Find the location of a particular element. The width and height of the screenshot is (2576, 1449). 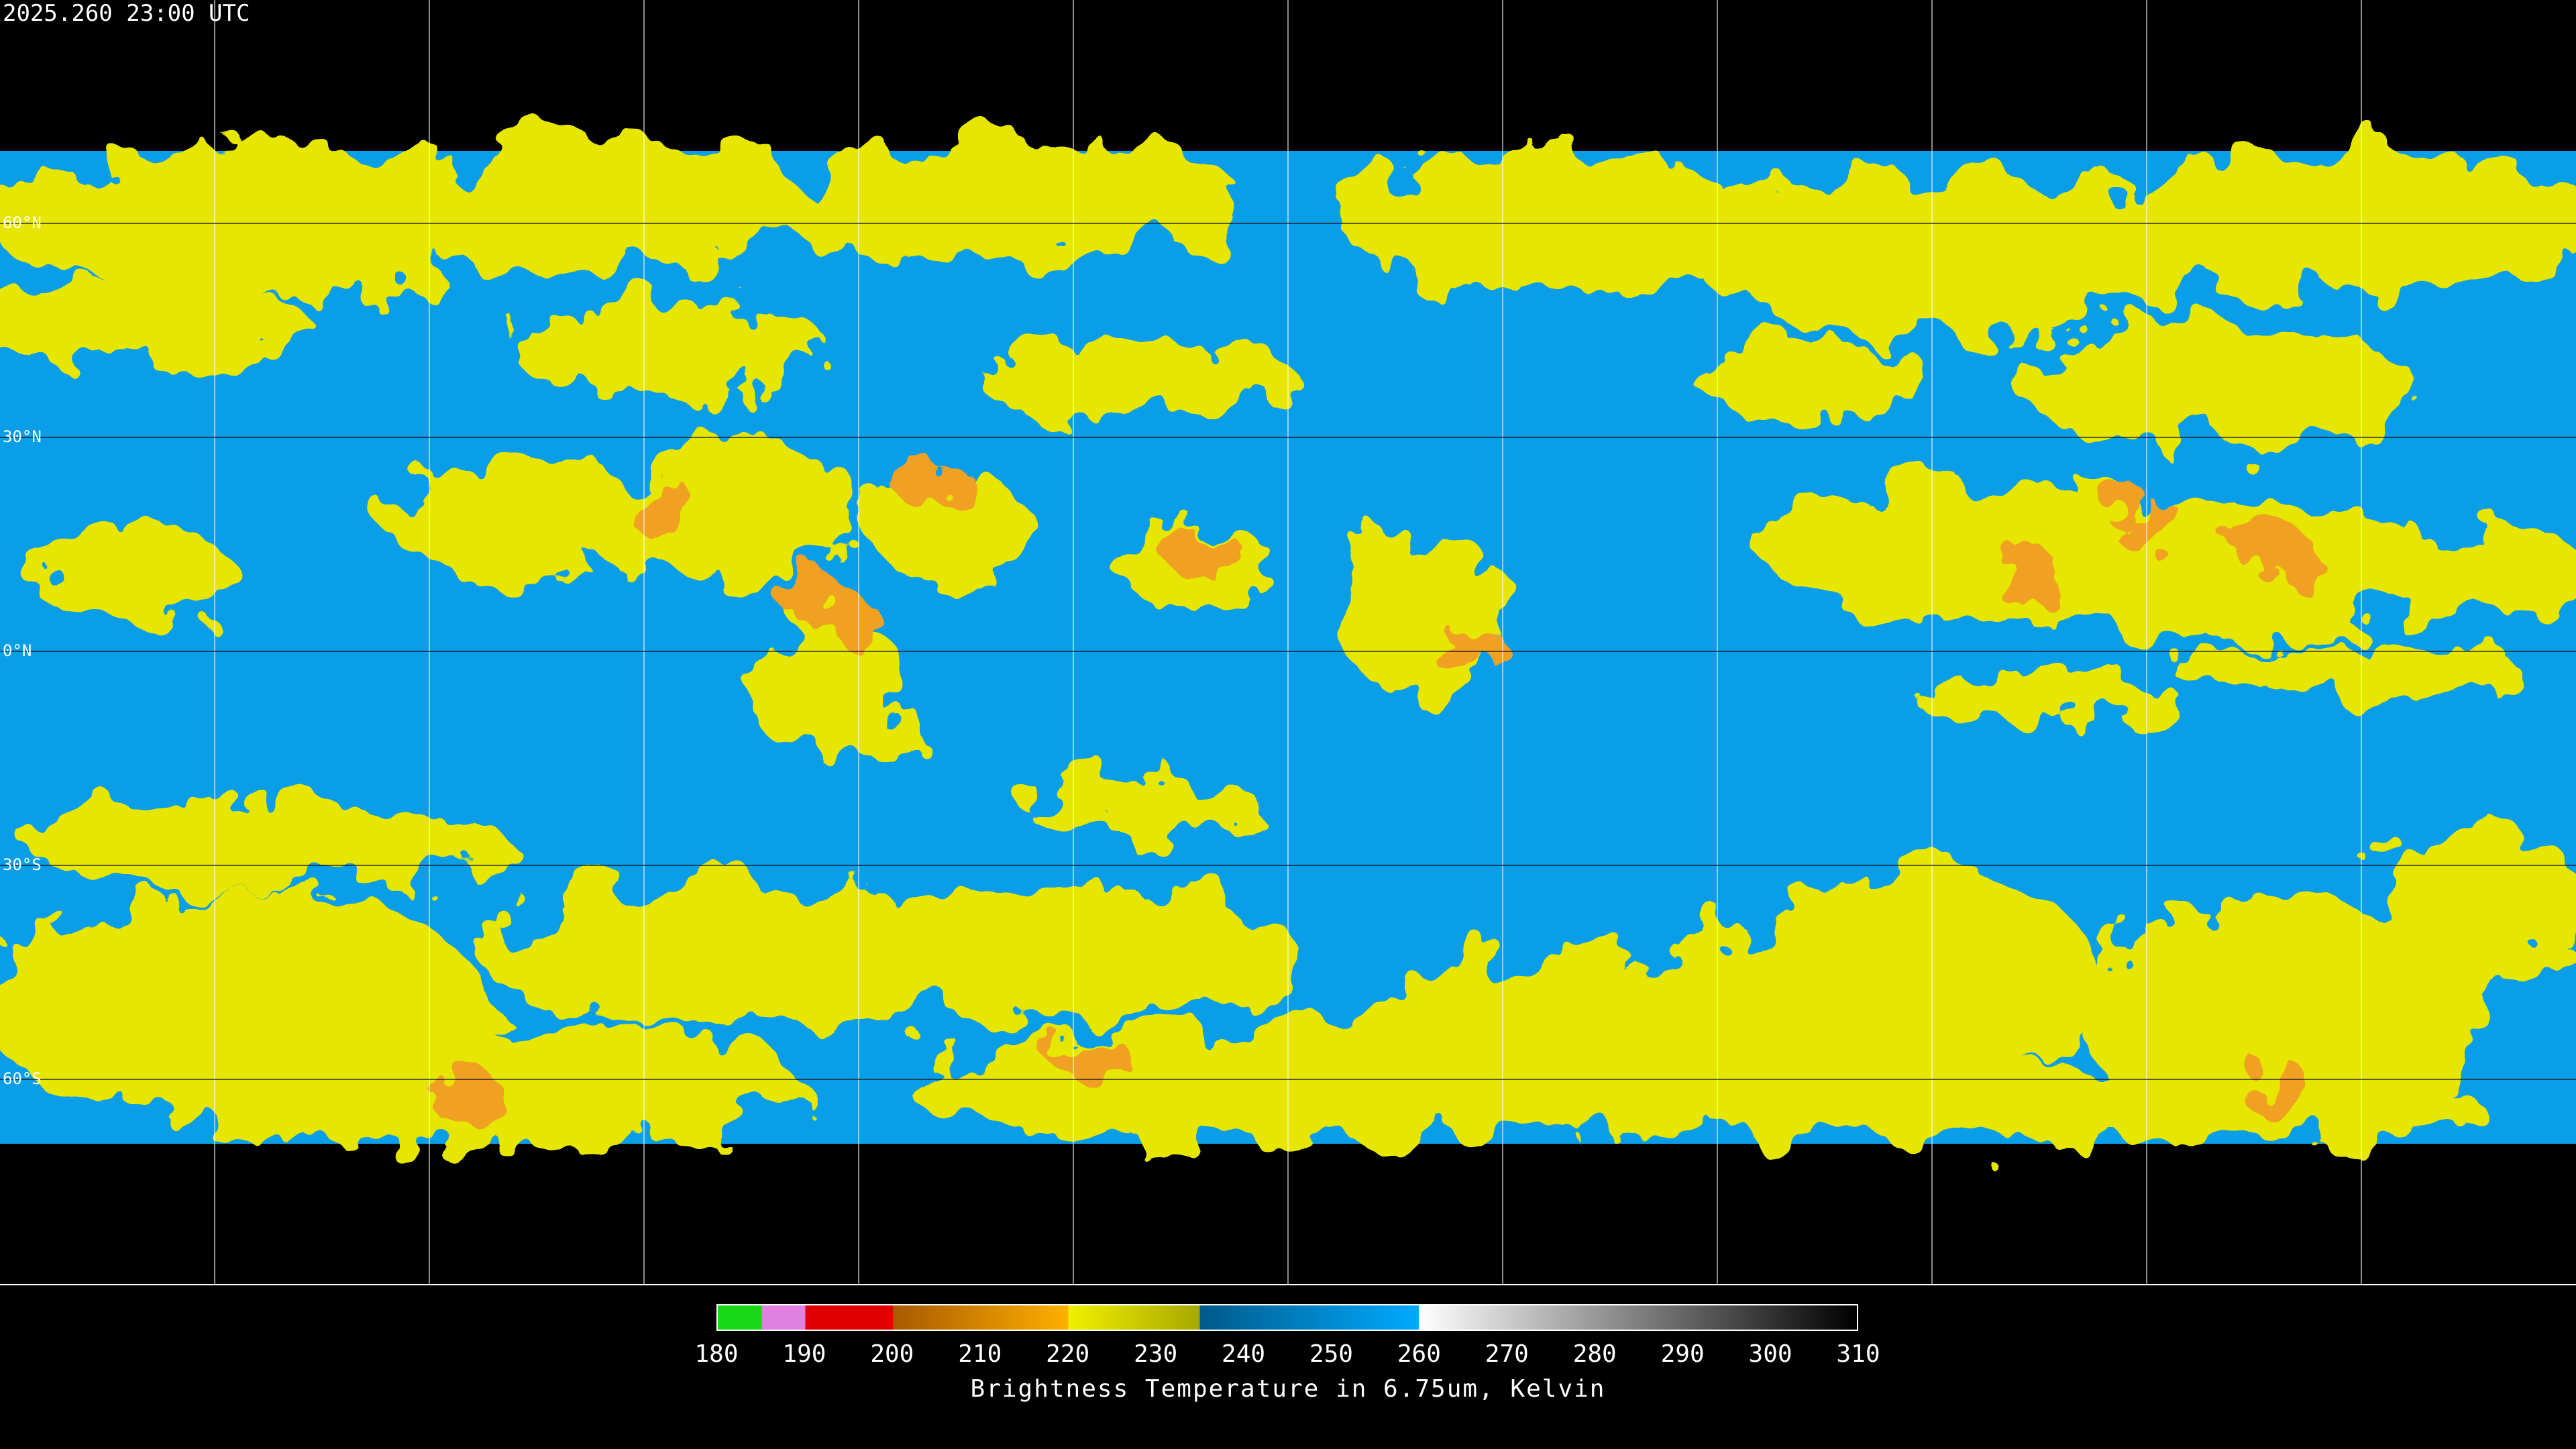

colorbar-label: Brightness Temperature in 6.75um, Kelvin is located at coordinates (1288, 1389).